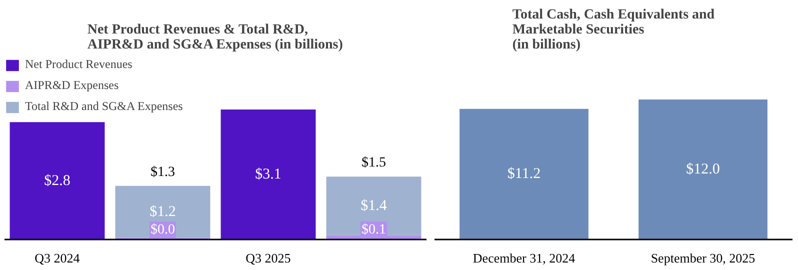 This screenshot has width=798, height=270. Describe the element at coordinates (374, 230) in the screenshot. I see `data-label: $0.1` at that location.